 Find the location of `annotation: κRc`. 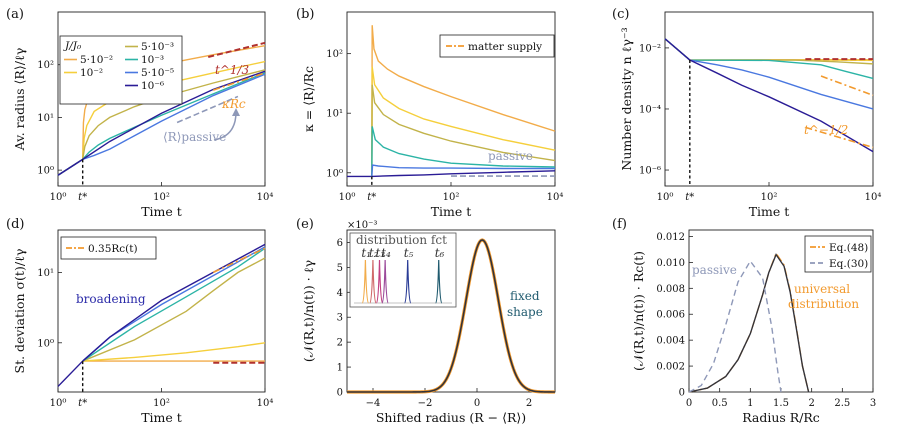

annotation: κRc is located at coordinates (233, 104).